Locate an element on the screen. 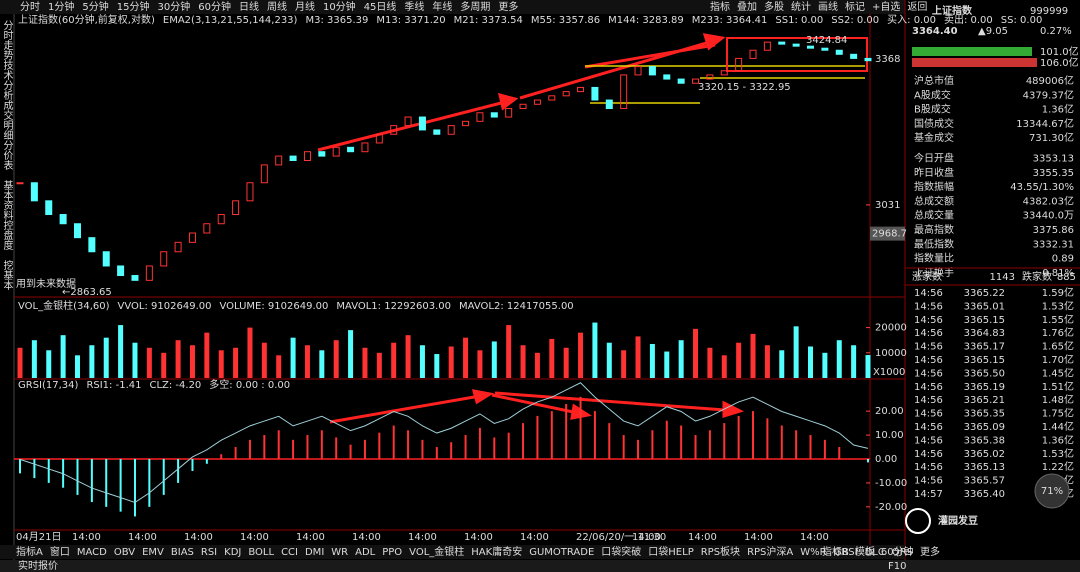 The height and width of the screenshot is (572, 1080). tool-button: 返回 is located at coordinates (917, 7).